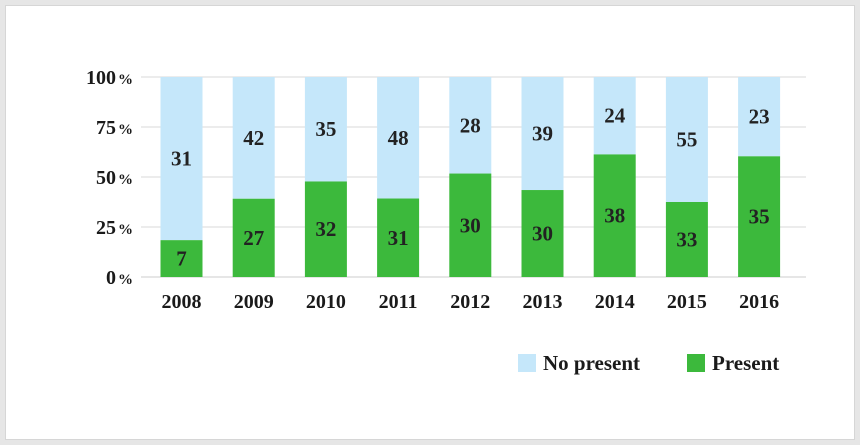 This screenshot has width=860, height=445. What do you see at coordinates (543, 302) in the screenshot?
I see `x-tick-label: 2013` at bounding box center [543, 302].